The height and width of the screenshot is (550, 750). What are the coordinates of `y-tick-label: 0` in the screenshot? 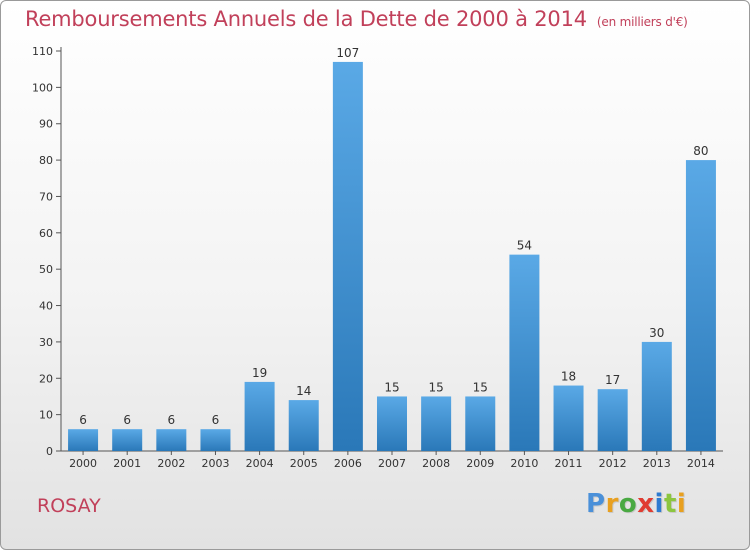 It's located at (49, 451).